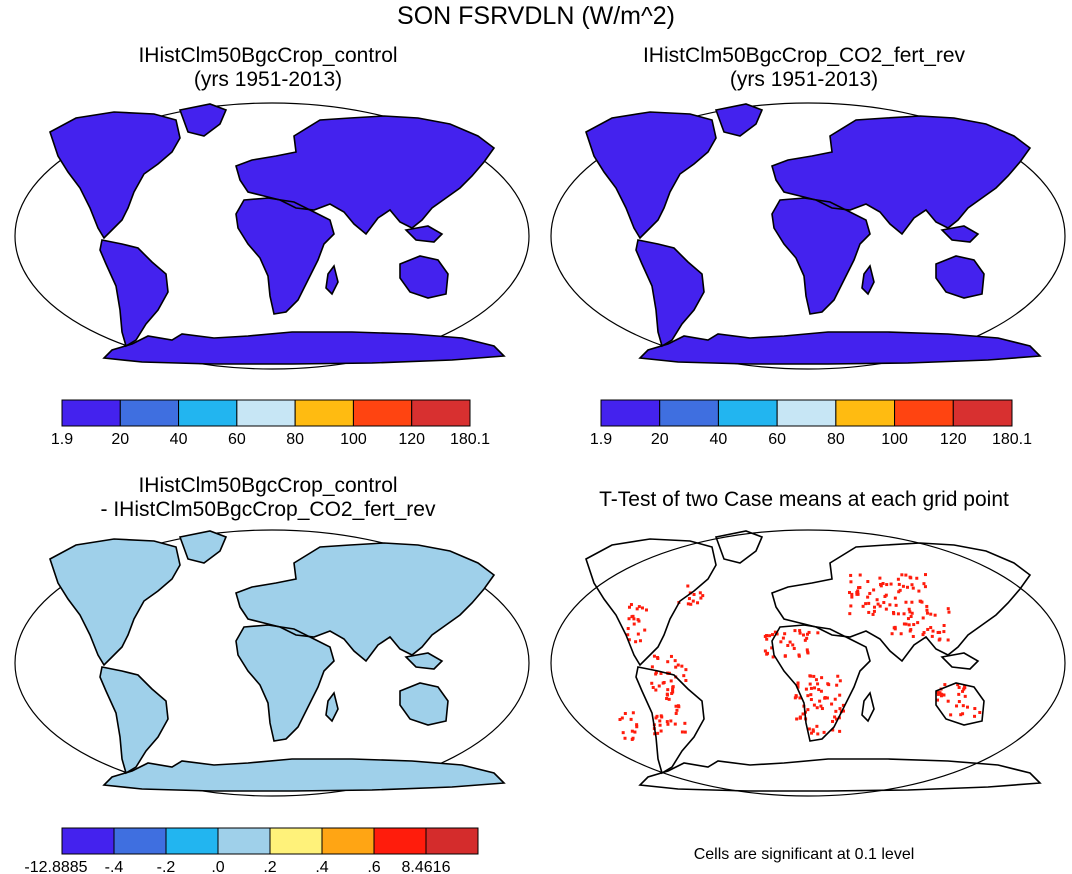 This screenshot has height=874, width=1072. I want to click on colorbar-label: 1.9, so click(601, 439).